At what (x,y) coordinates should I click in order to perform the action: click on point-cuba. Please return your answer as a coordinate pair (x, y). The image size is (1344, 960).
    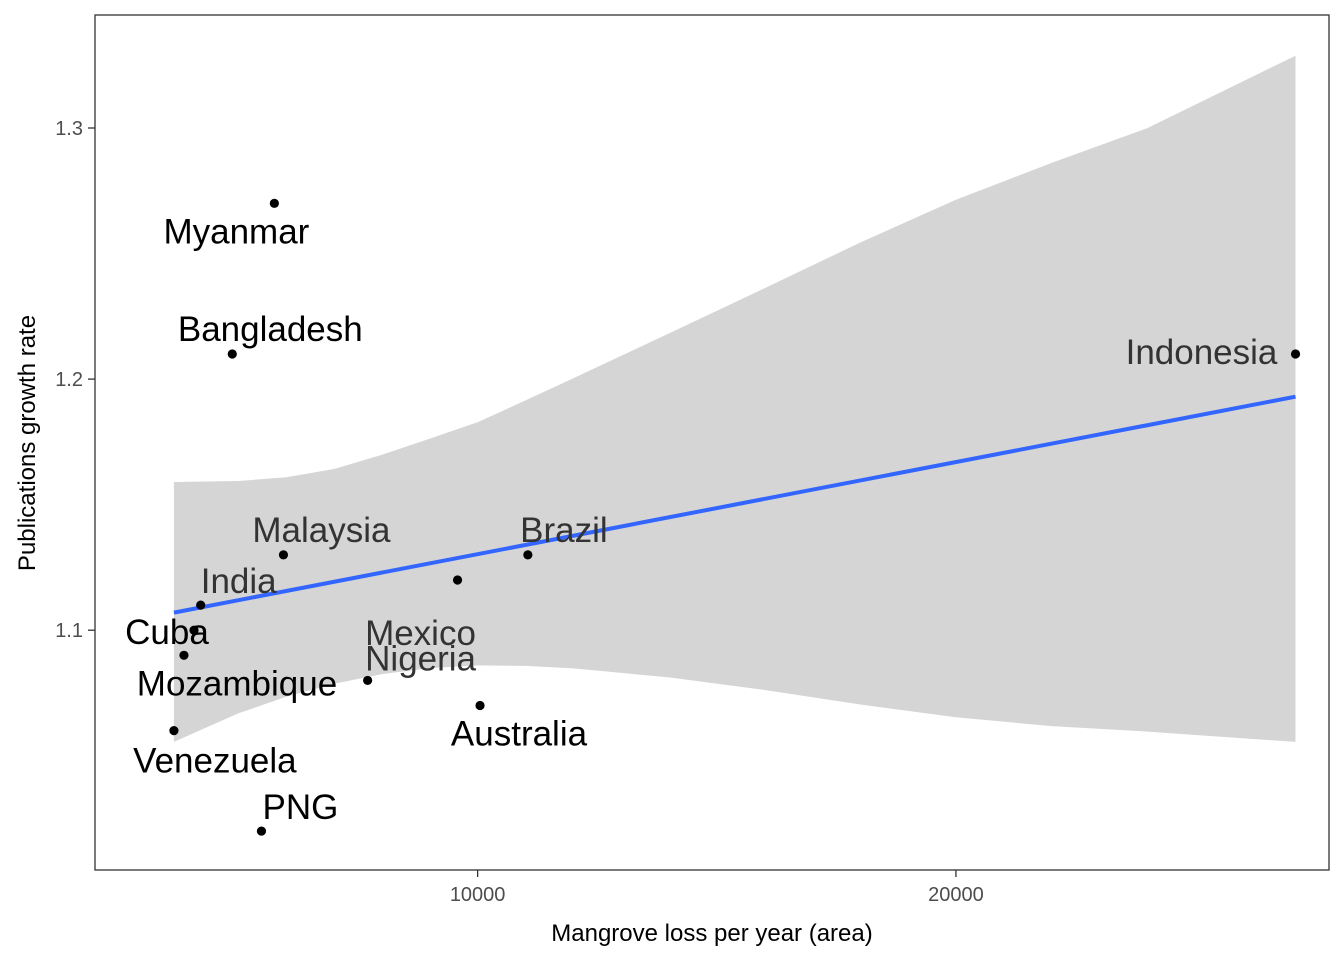
    Looking at the image, I should click on (194, 630).